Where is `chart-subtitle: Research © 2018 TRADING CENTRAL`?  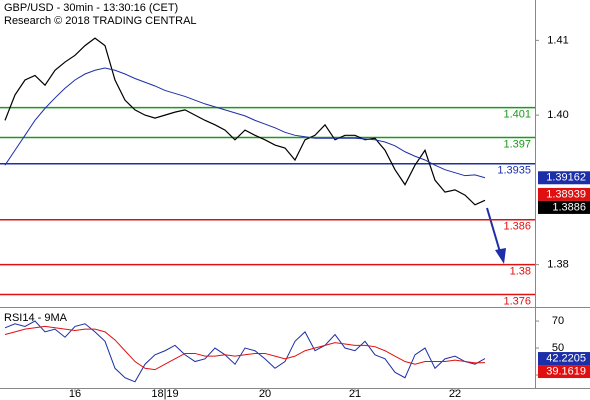
chart-subtitle: Research © 2018 TRADING CENTRAL is located at coordinates (100, 21).